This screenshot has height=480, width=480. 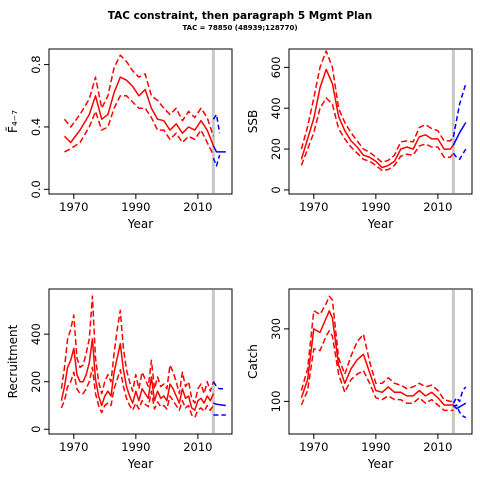 I want to click on y-tick-label: 100, so click(x=276, y=401).